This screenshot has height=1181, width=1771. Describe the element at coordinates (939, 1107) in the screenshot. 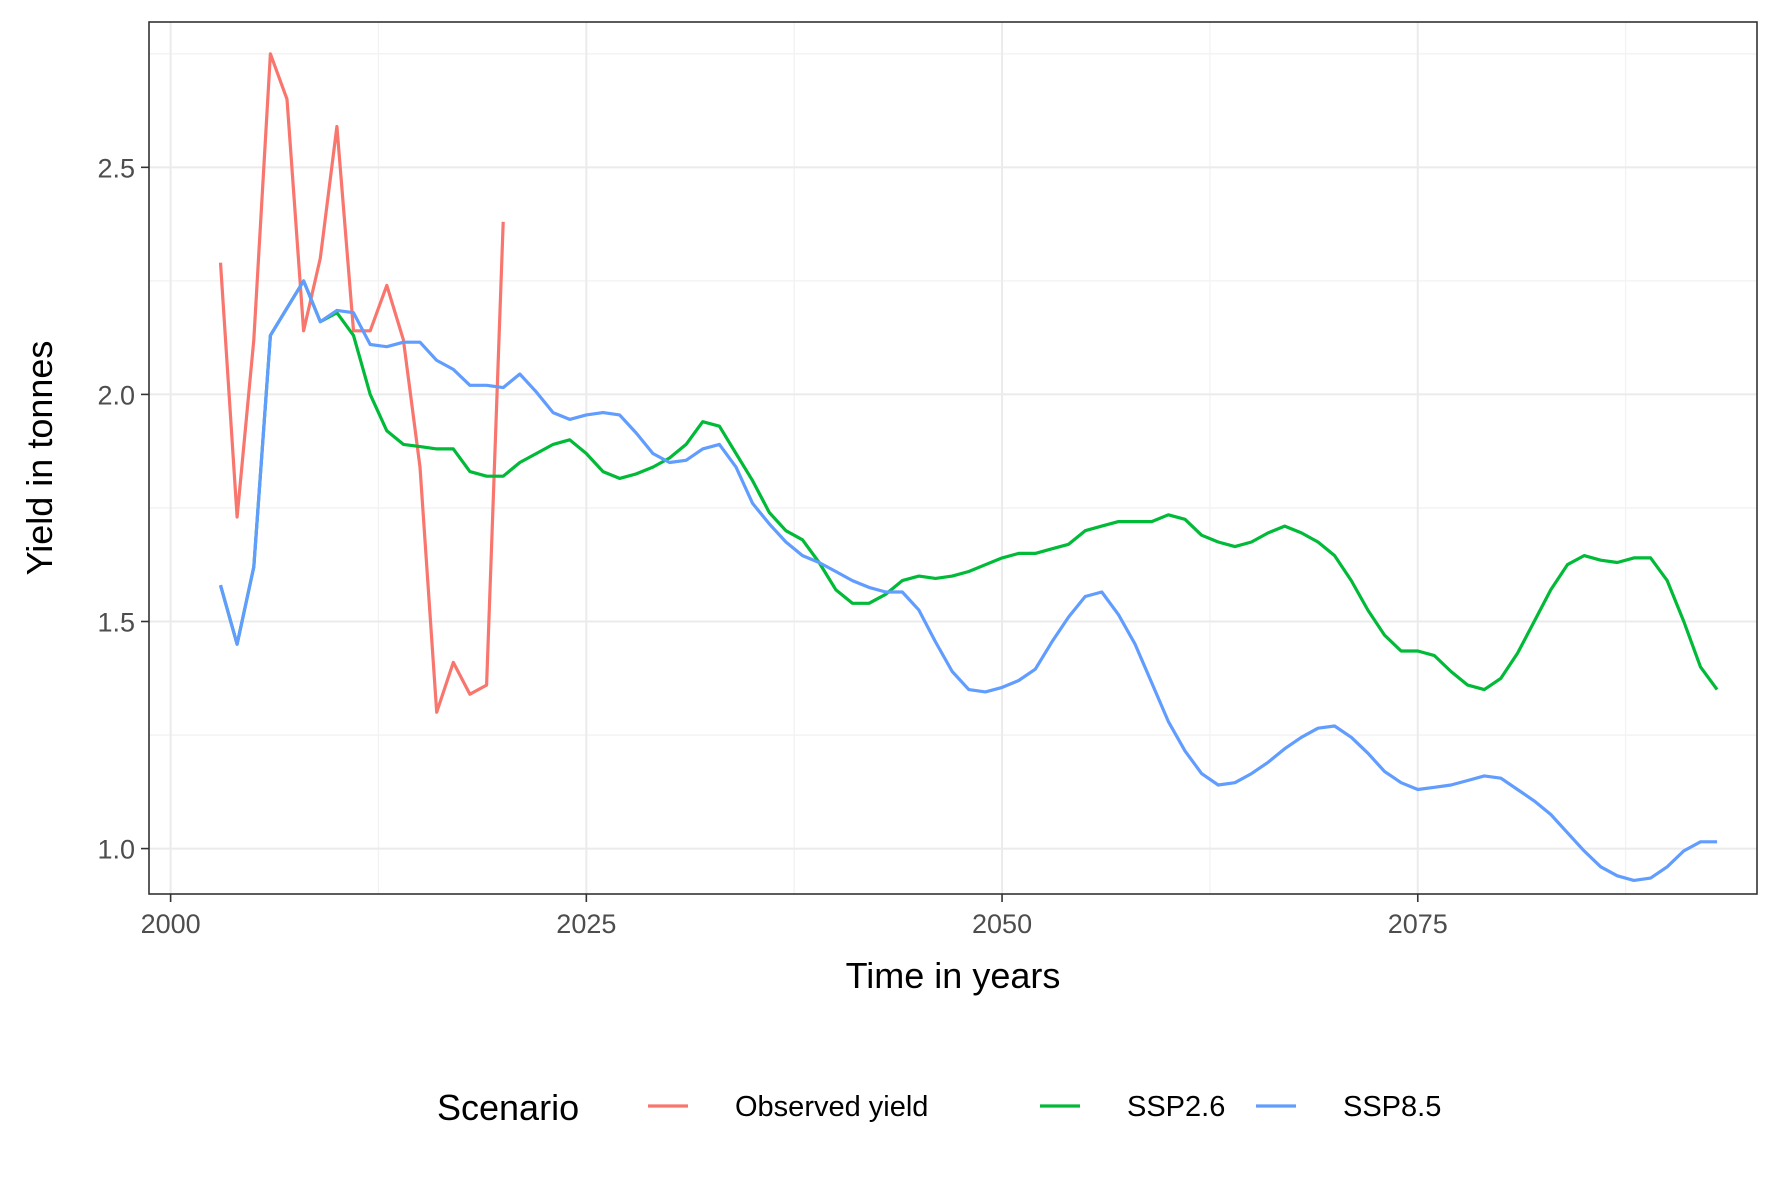

I see `legend: Scenario Observed yield SSP2.6 SSP8.5` at that location.